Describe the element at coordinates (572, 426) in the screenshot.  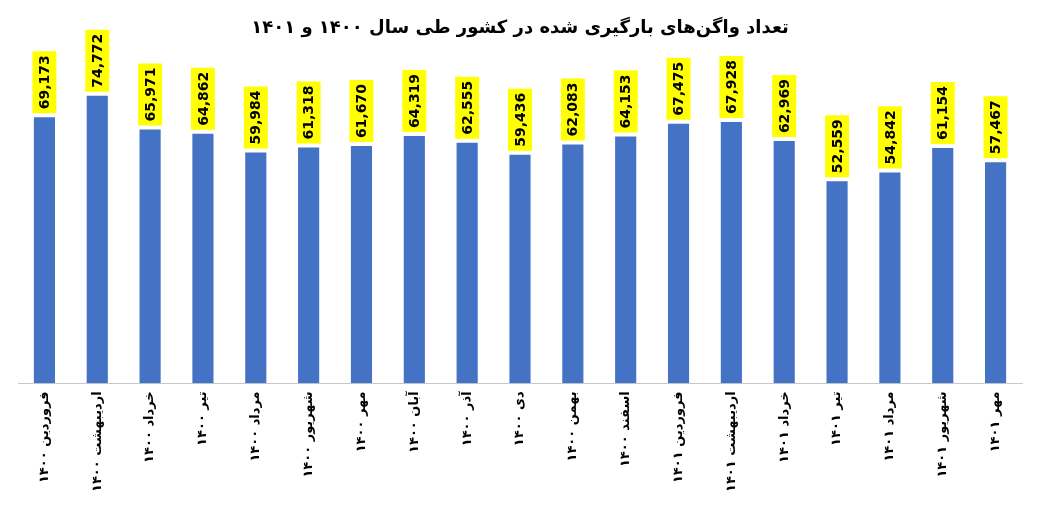
I see `x-tick-label: بهمن ۱۴۰۰` at that location.